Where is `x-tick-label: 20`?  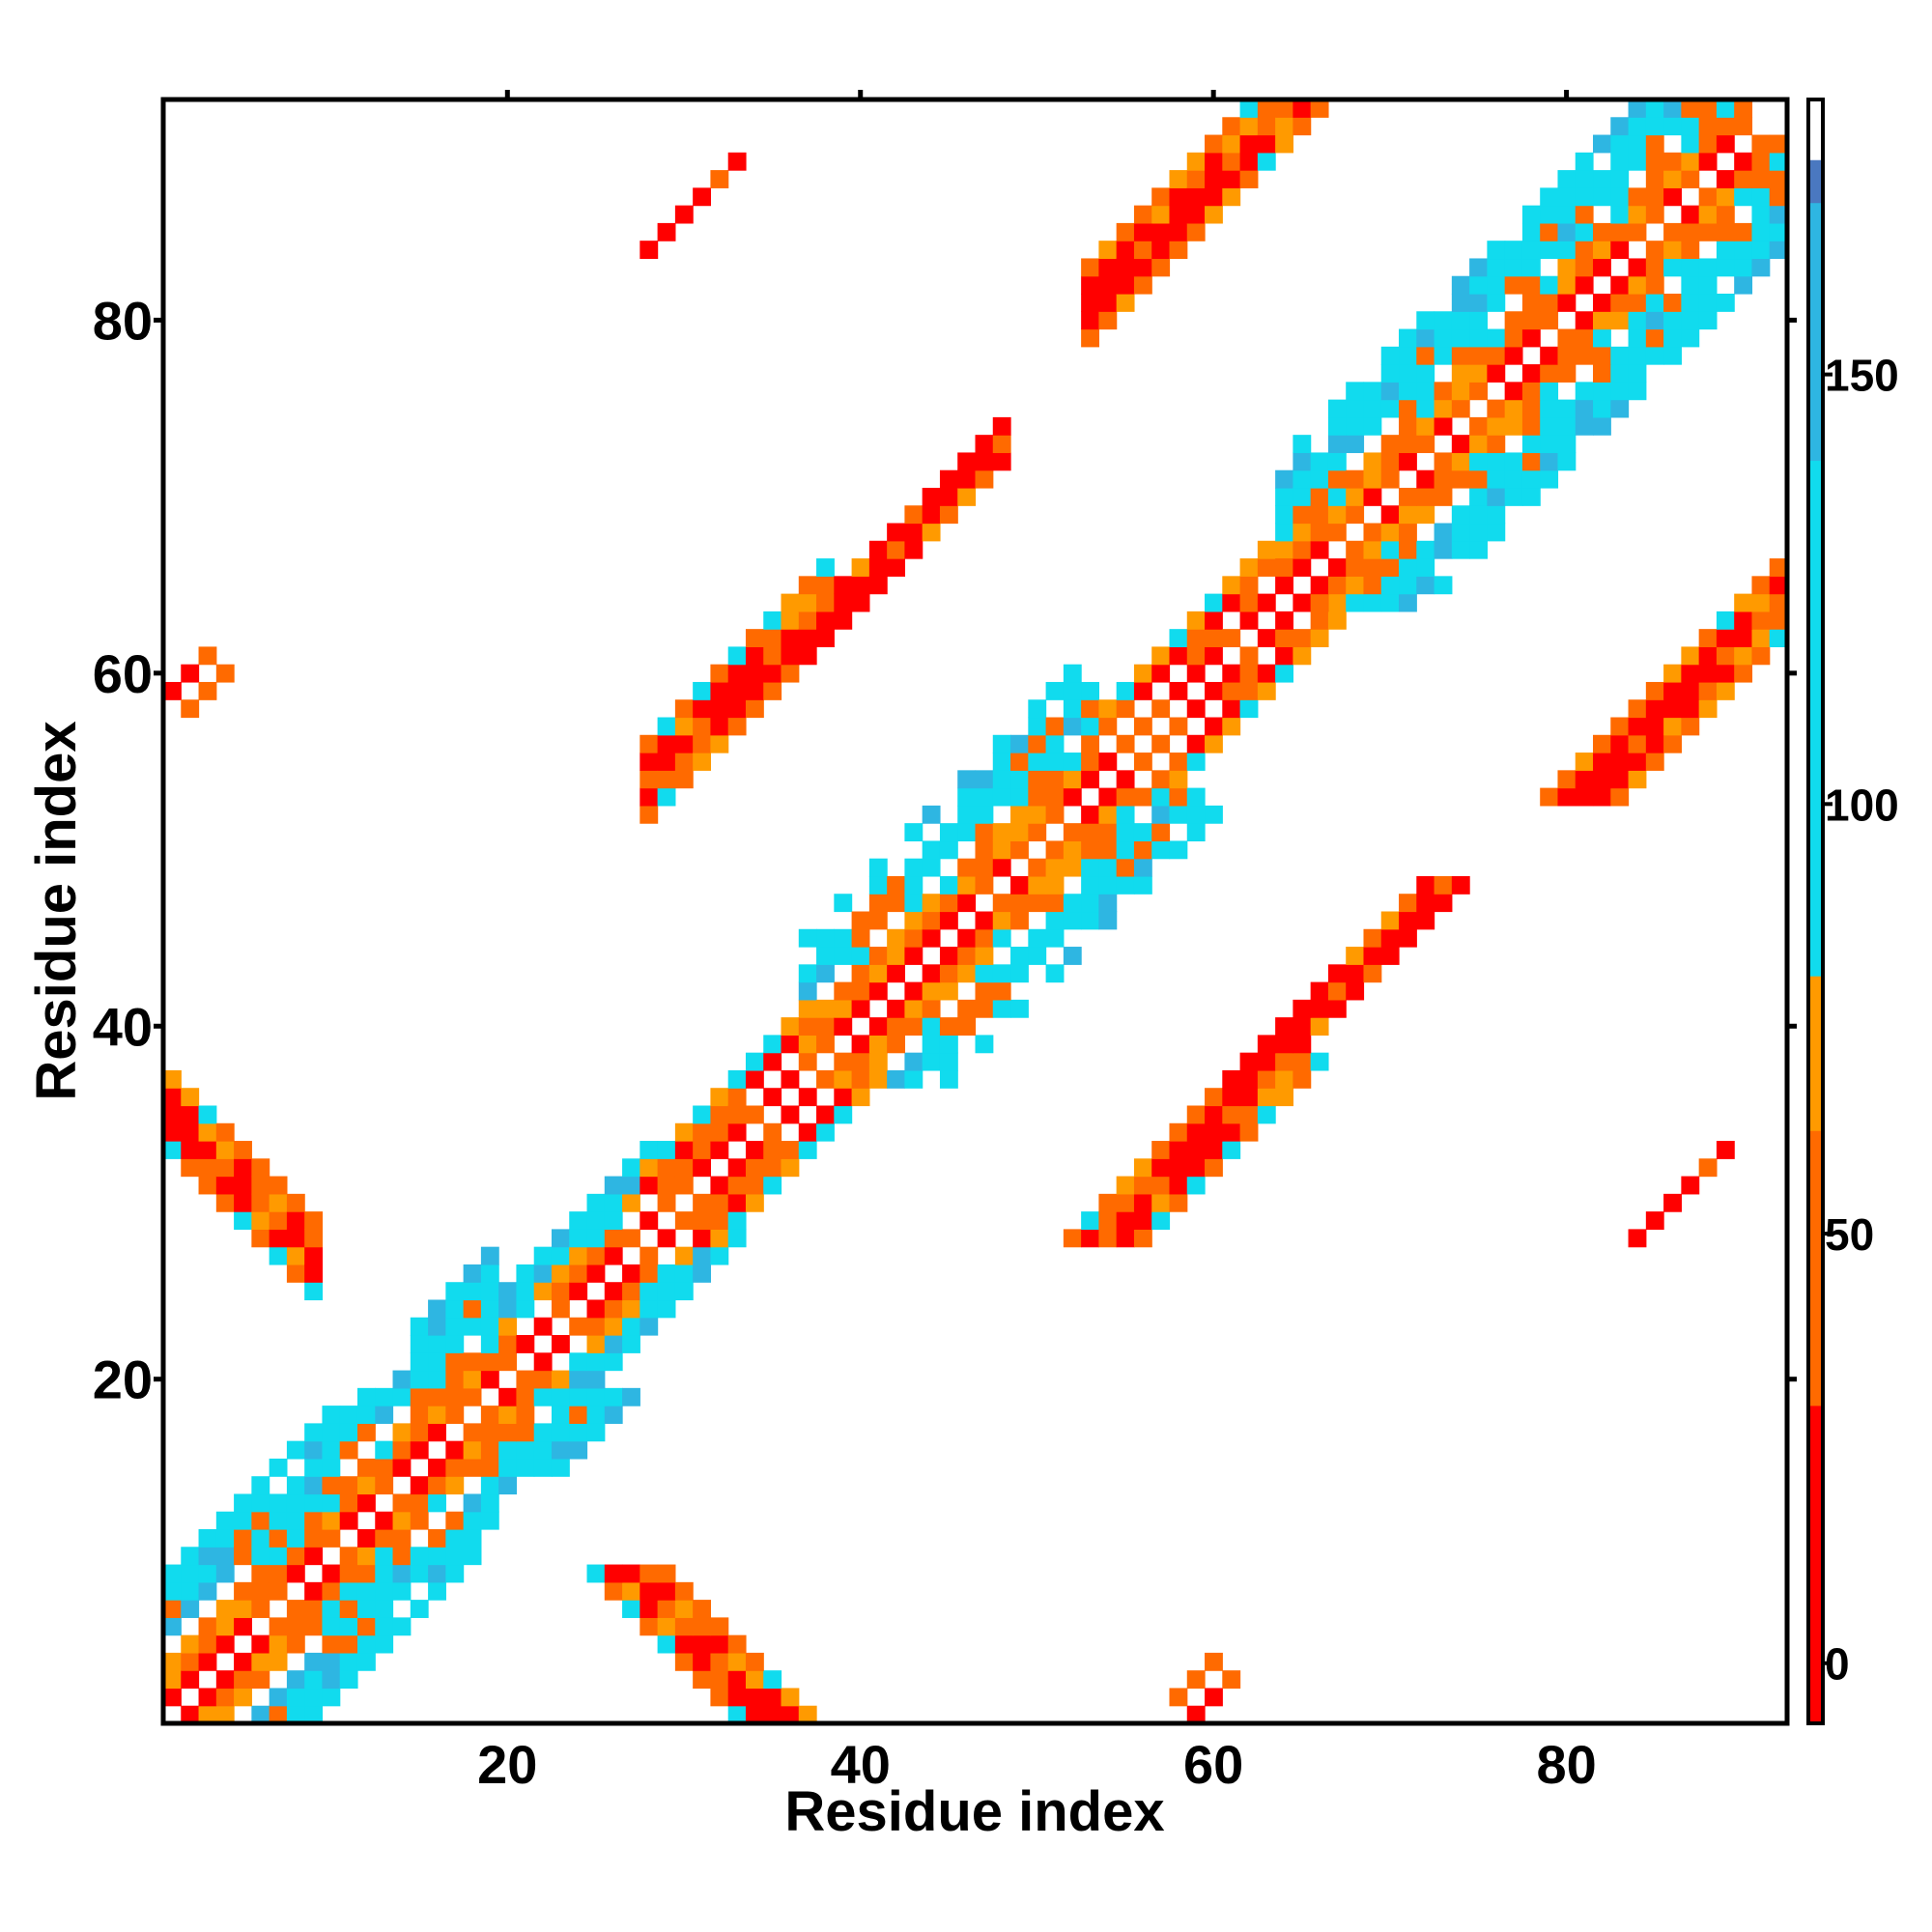
x-tick-label: 20 is located at coordinates (507, 1764).